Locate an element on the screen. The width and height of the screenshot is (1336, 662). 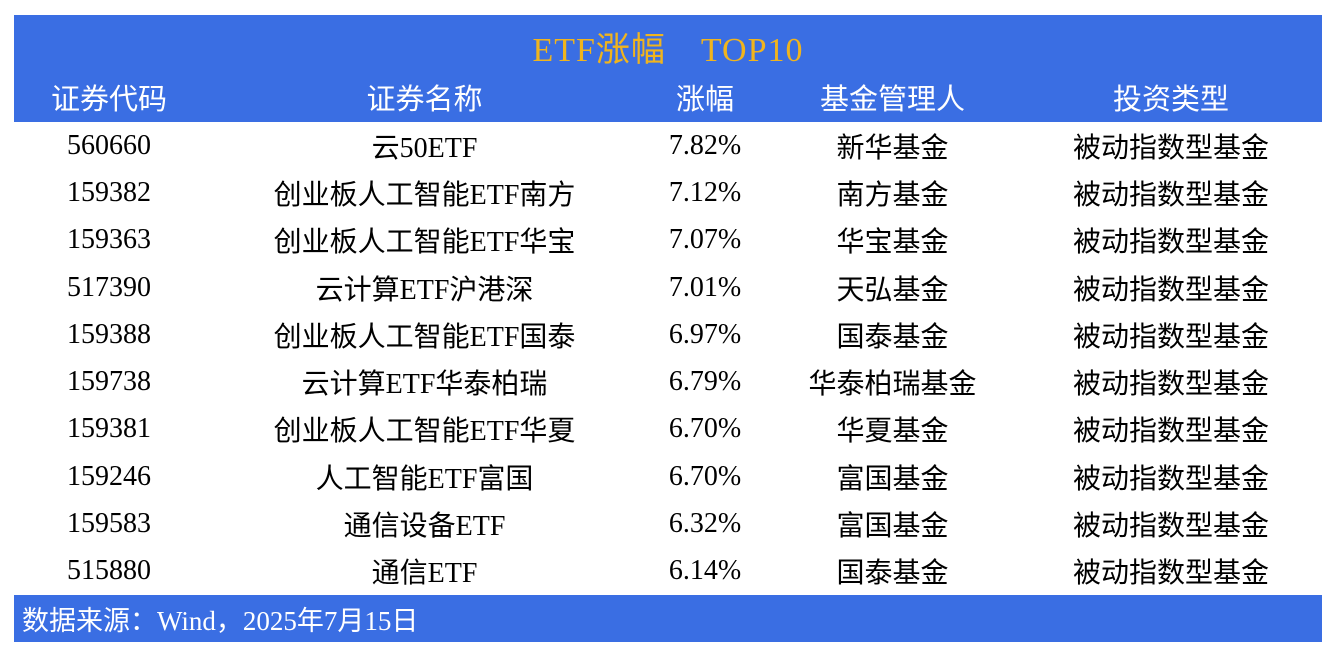
name-cell: 云计算ETF华泰柏瑞 is located at coordinates (424, 385).